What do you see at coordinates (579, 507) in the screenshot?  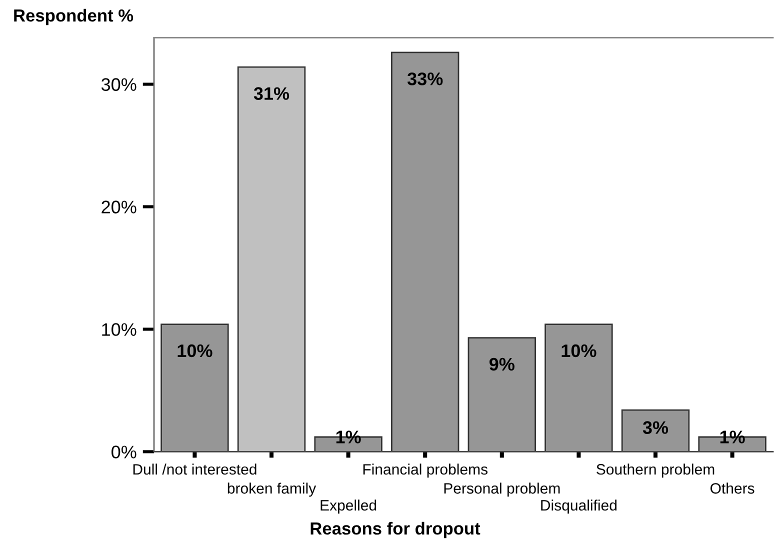 I see `x-tick-label: Disqualified` at bounding box center [579, 507].